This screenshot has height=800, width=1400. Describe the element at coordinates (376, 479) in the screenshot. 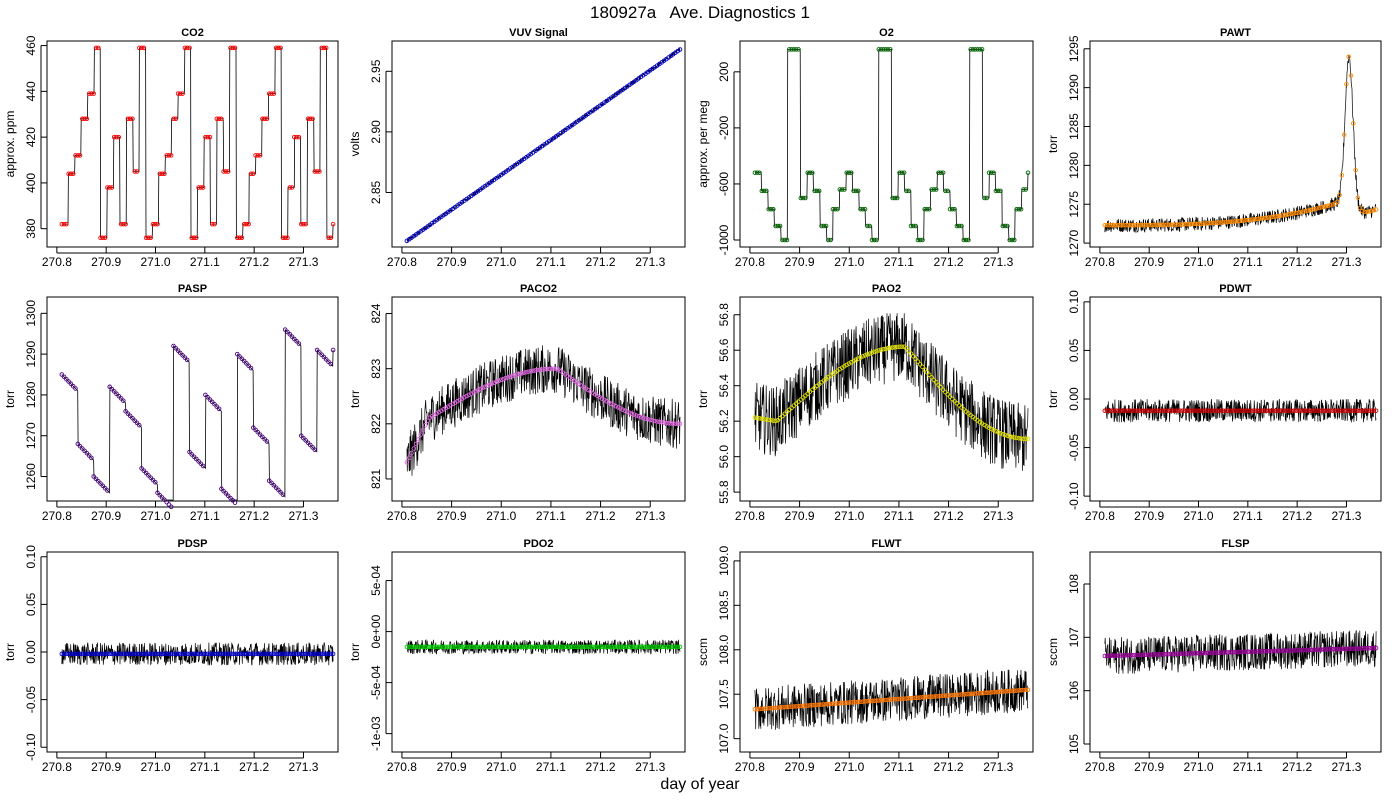

I see `y-tick-label: 821` at that location.